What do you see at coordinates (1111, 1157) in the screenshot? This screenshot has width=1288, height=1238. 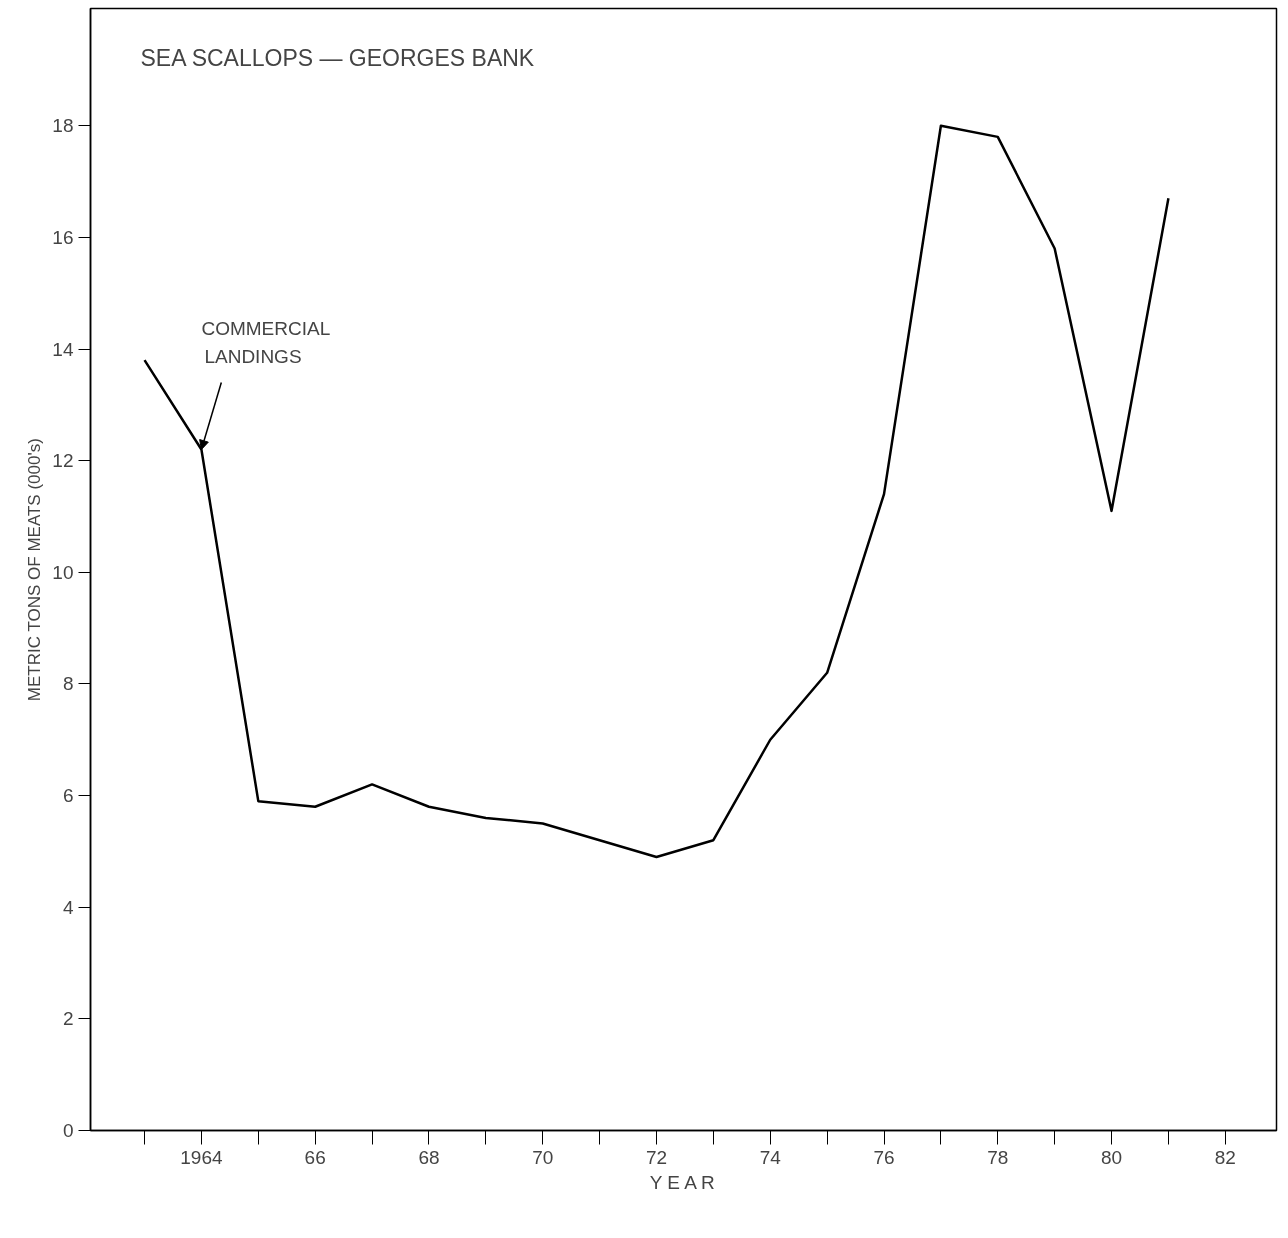 I see `x-tick-label: 80` at bounding box center [1111, 1157].